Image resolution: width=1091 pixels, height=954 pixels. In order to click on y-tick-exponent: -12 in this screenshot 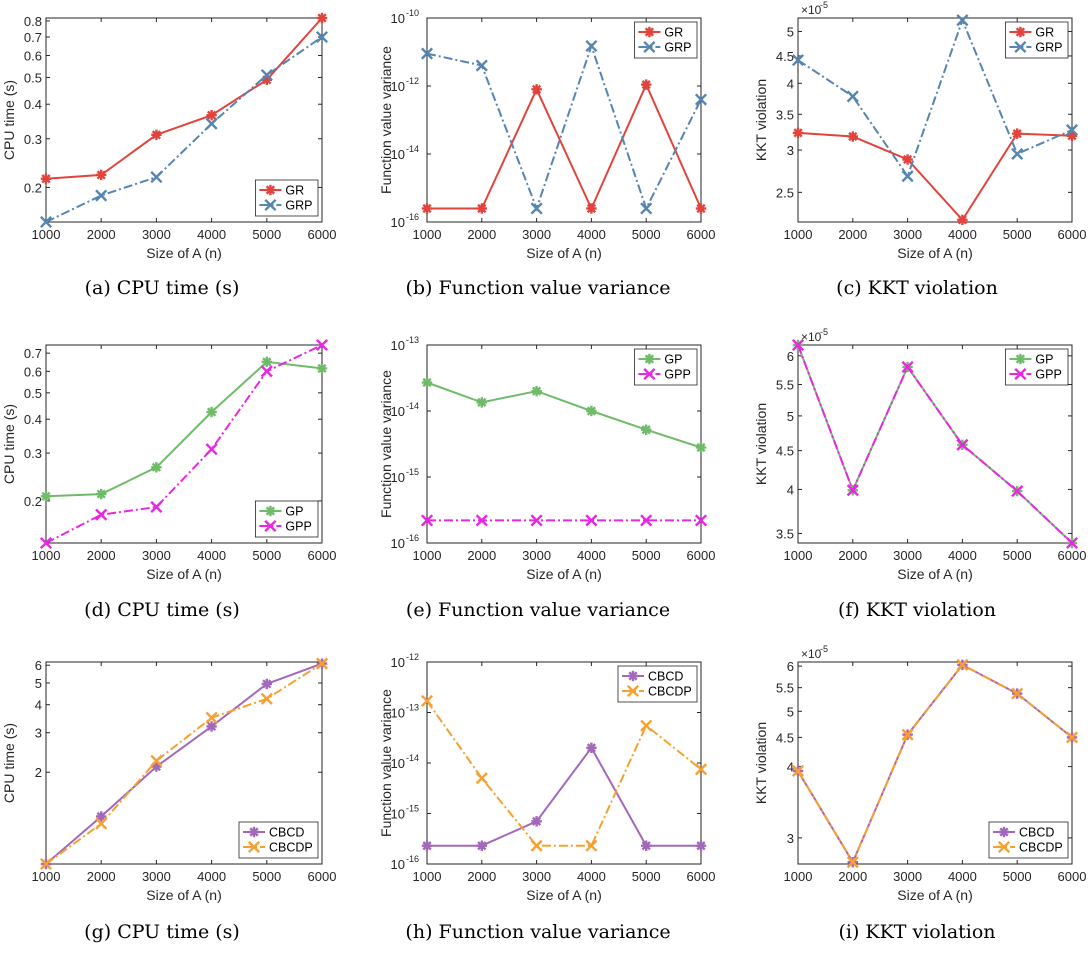, I will do `click(412, 81)`.